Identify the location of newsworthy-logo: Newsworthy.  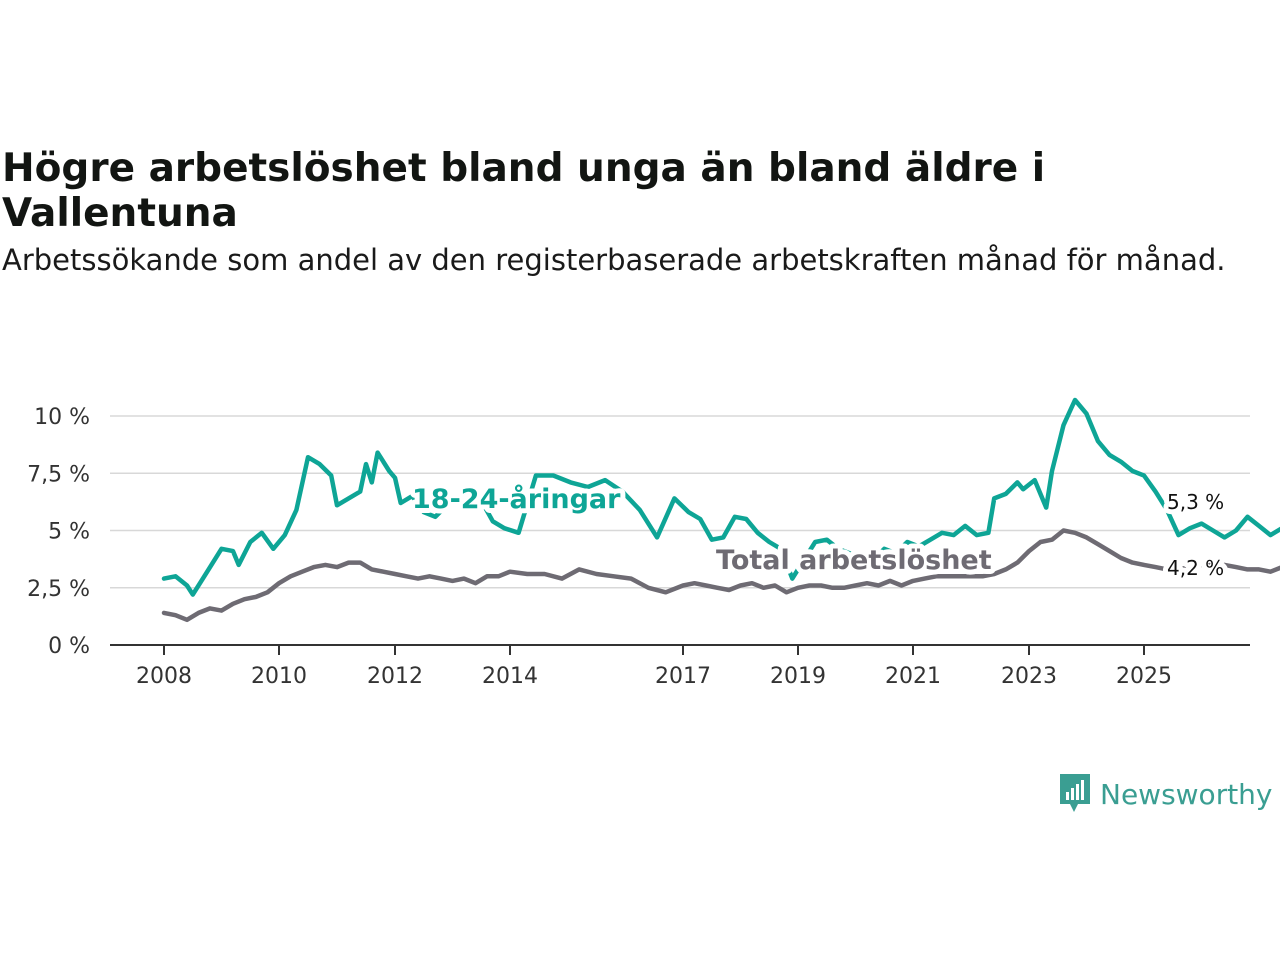
(1165, 794).